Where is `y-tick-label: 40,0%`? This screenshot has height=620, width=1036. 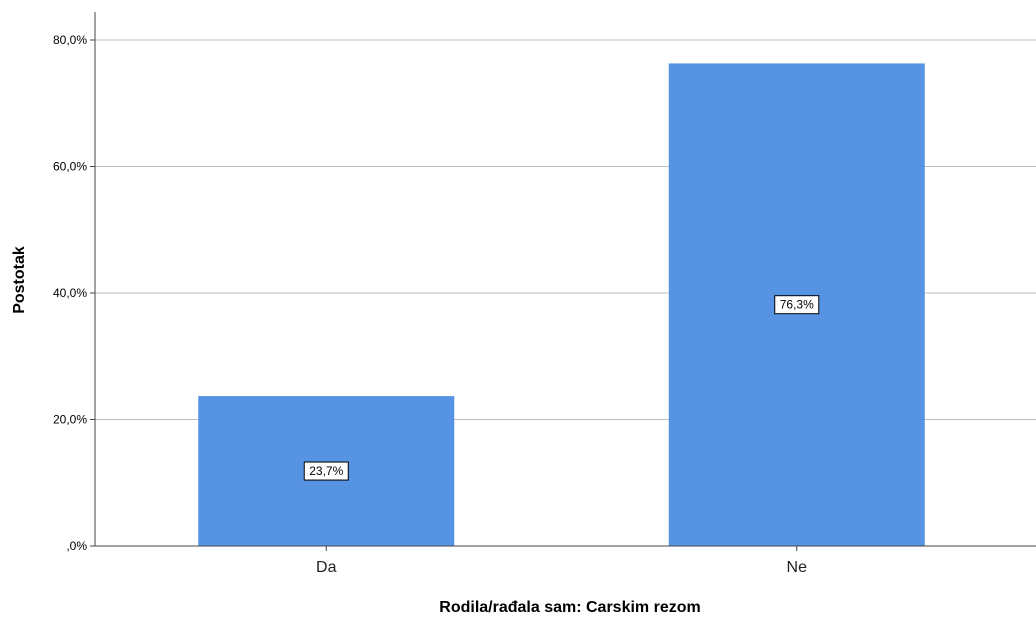
y-tick-label: 40,0% is located at coordinates (70, 293).